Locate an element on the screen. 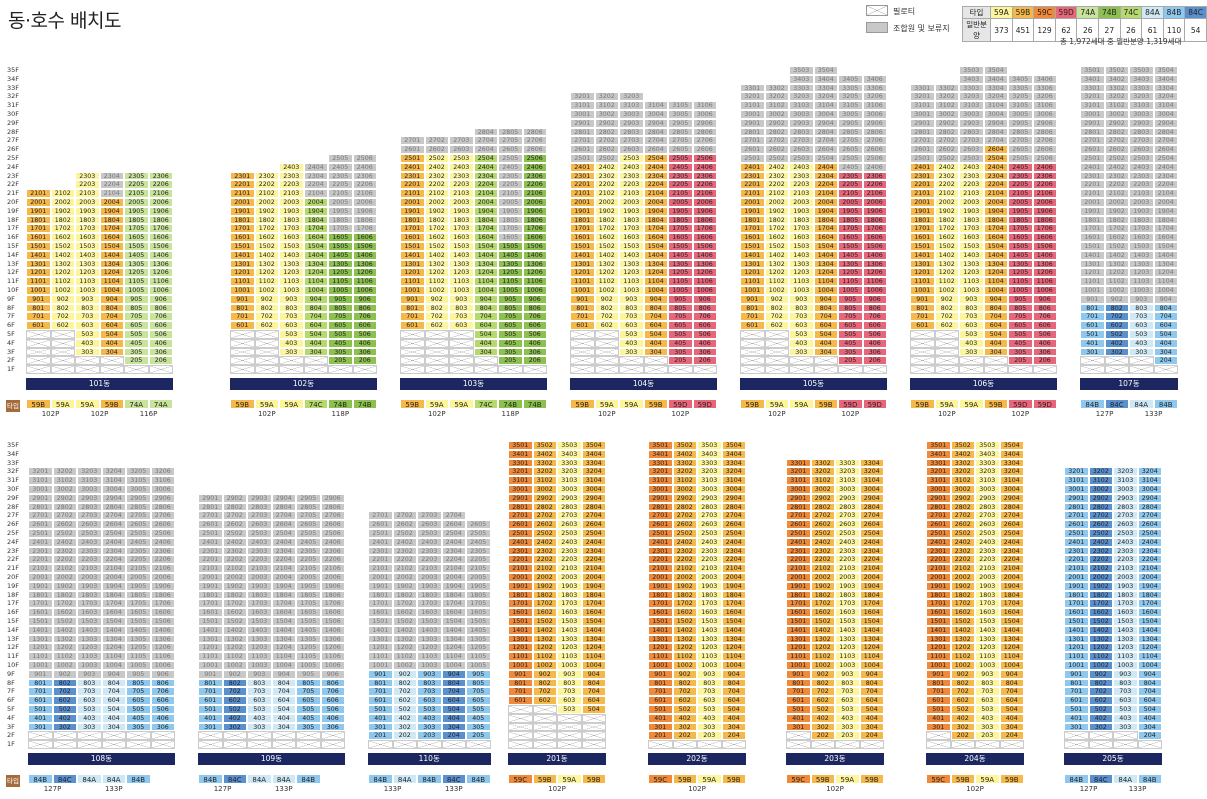 This screenshot has height=799, width=1207. unit-106동-3203: 3203 is located at coordinates (971, 97).